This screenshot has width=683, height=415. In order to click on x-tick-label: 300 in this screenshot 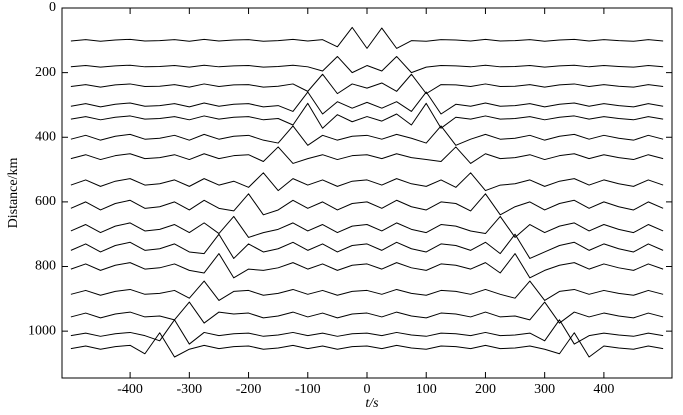, I will do `click(544, 389)`.